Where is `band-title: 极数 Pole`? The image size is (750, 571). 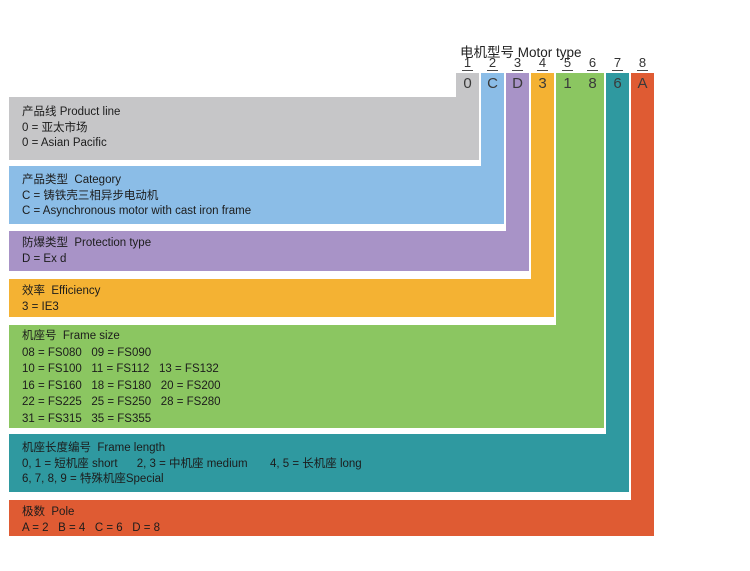 band-title: 极数 Pole is located at coordinates (48, 512).